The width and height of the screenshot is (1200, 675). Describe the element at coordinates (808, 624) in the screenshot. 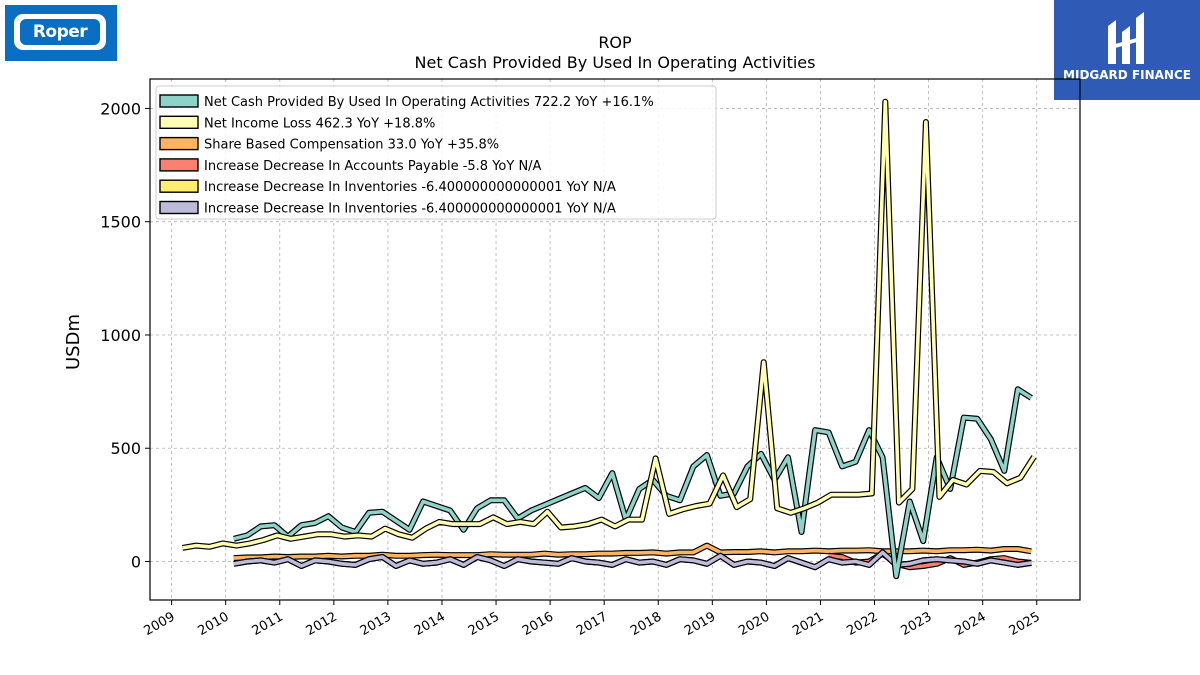

I see `x-tick-label: 2021` at that location.